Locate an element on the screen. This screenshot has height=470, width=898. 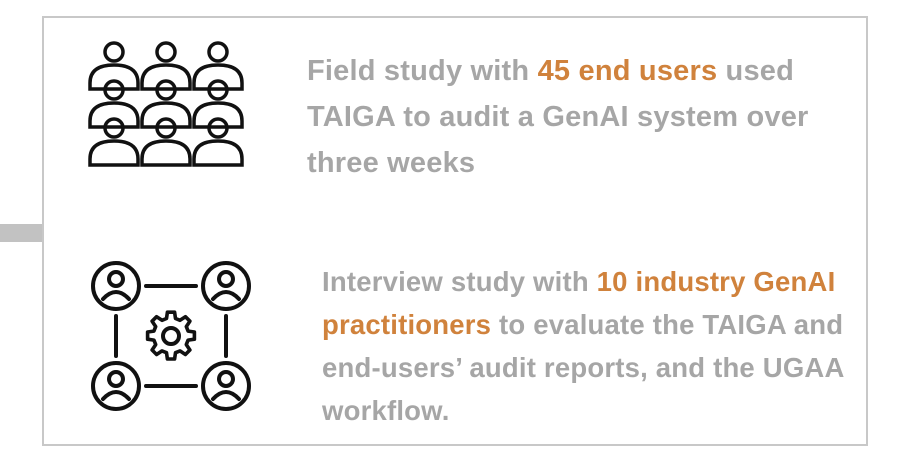
field-study-highlight: 45 end users is located at coordinates (627, 71).